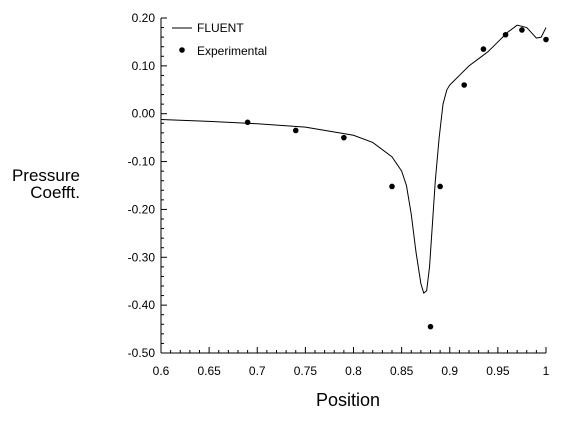 This screenshot has height=429, width=566. I want to click on y-minor-ticks, so click(162, 185).